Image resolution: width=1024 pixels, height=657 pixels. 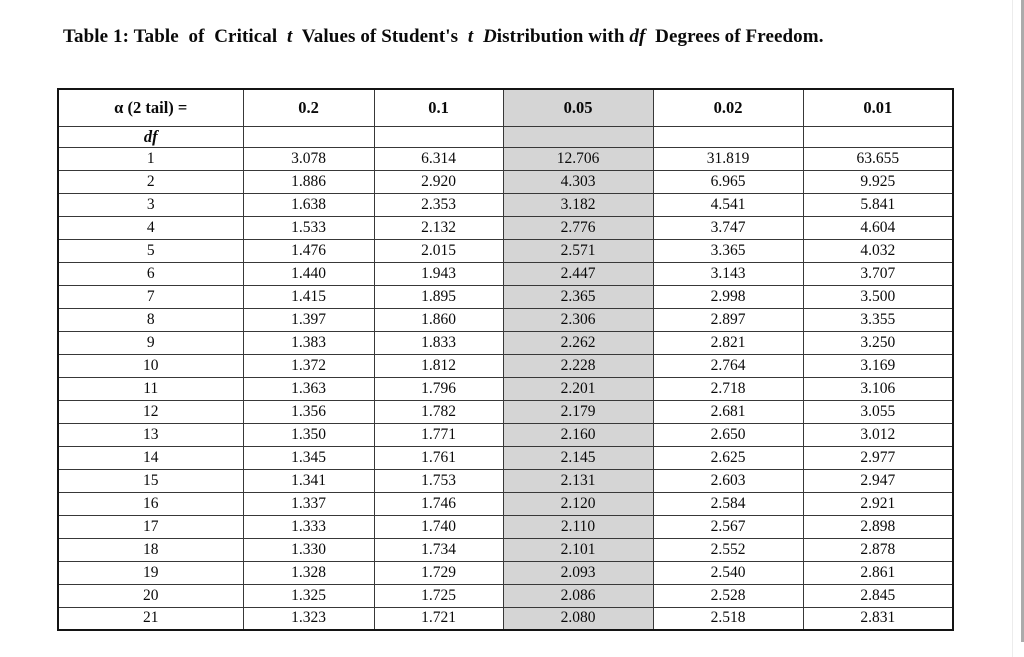 What do you see at coordinates (578, 181) in the screenshot?
I see `critical-value-cell: 4.303` at bounding box center [578, 181].